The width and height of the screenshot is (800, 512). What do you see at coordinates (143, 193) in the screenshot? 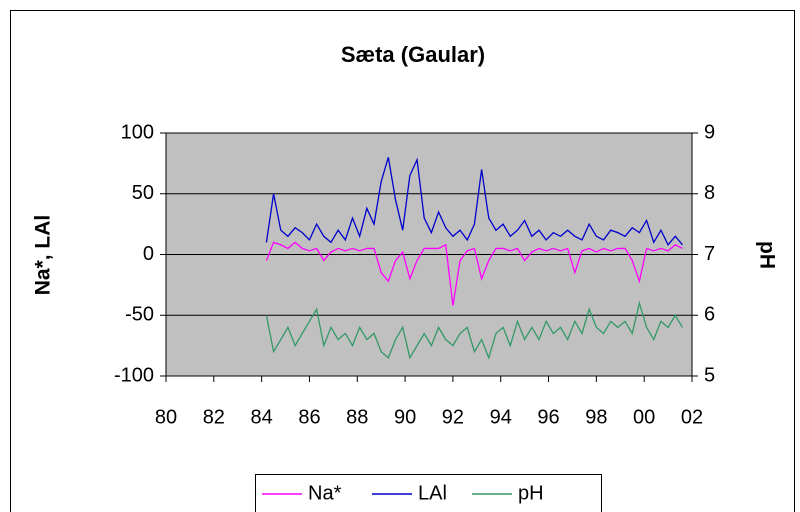
I see `y-tick-label: 50` at bounding box center [143, 193].